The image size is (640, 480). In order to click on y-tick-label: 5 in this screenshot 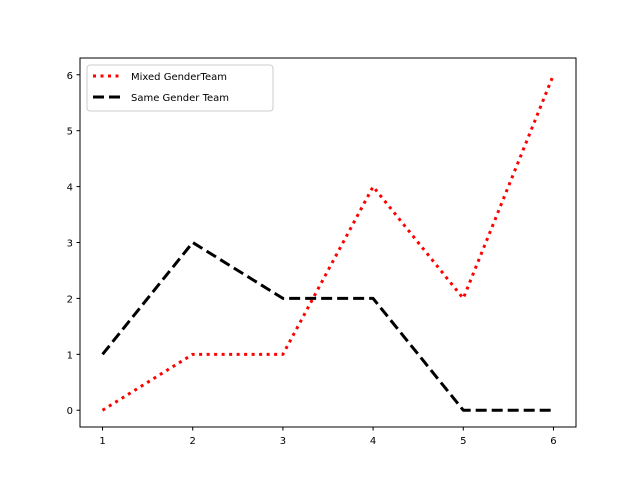, I will do `click(70, 132)`.